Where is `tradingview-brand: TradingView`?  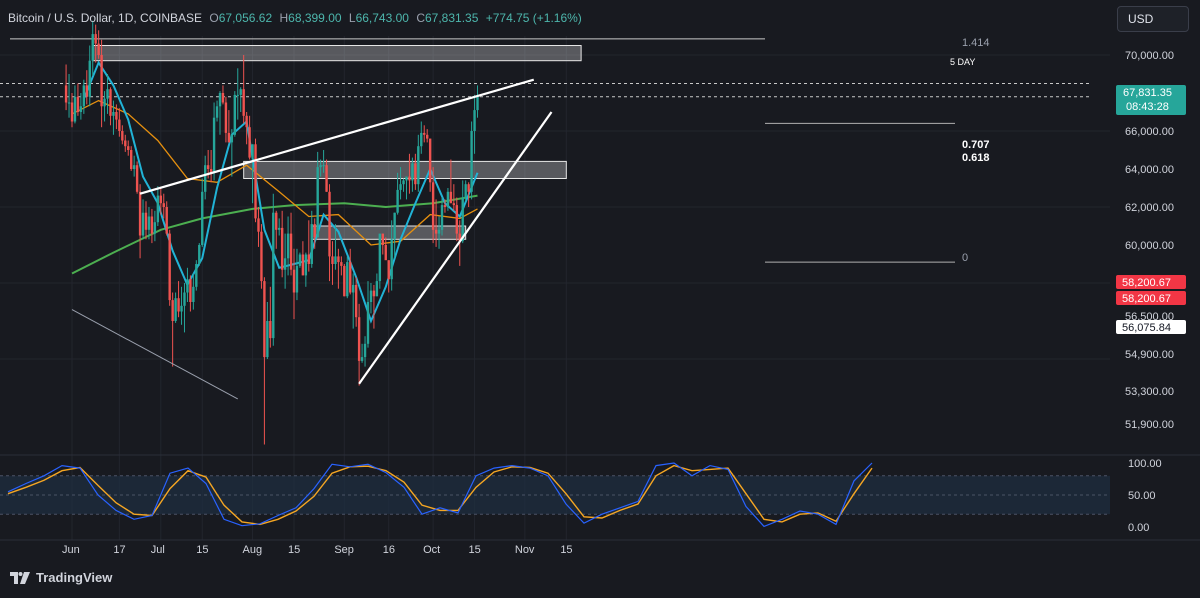
tradingview-brand: TradingView is located at coordinates (74, 577).